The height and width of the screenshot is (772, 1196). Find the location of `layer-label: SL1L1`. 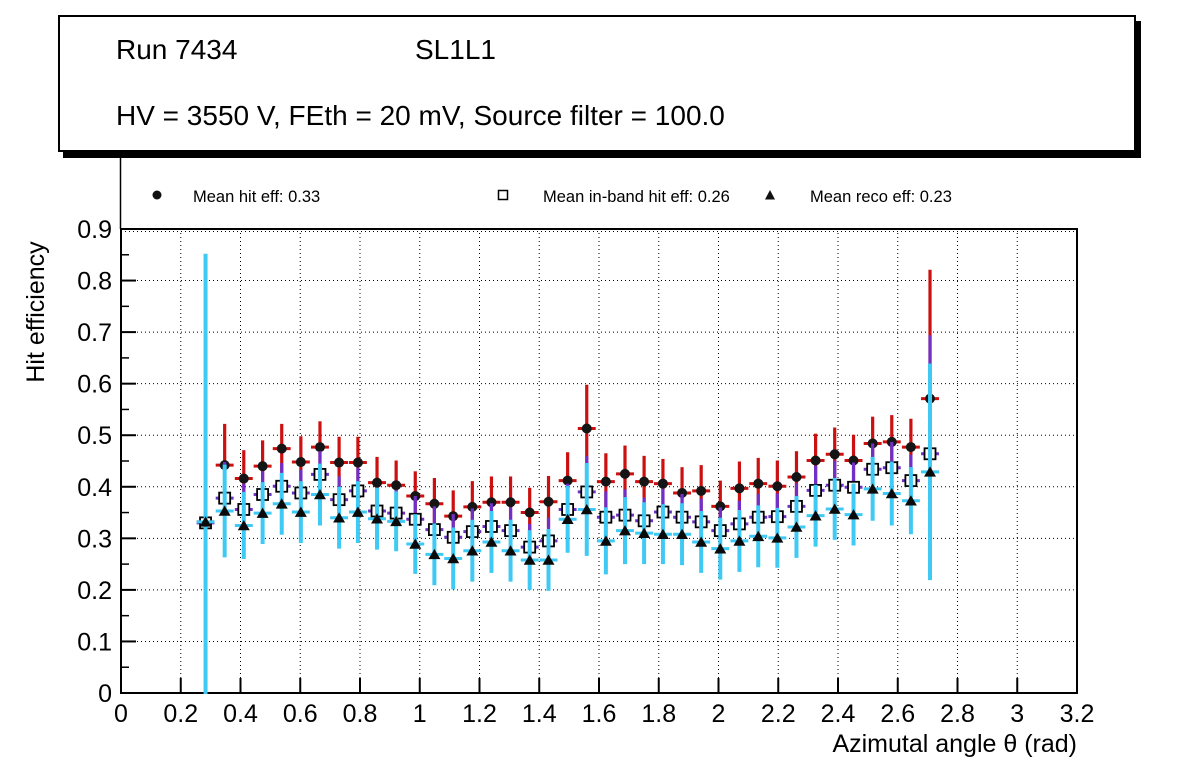

layer-label: SL1L1 is located at coordinates (455, 49).